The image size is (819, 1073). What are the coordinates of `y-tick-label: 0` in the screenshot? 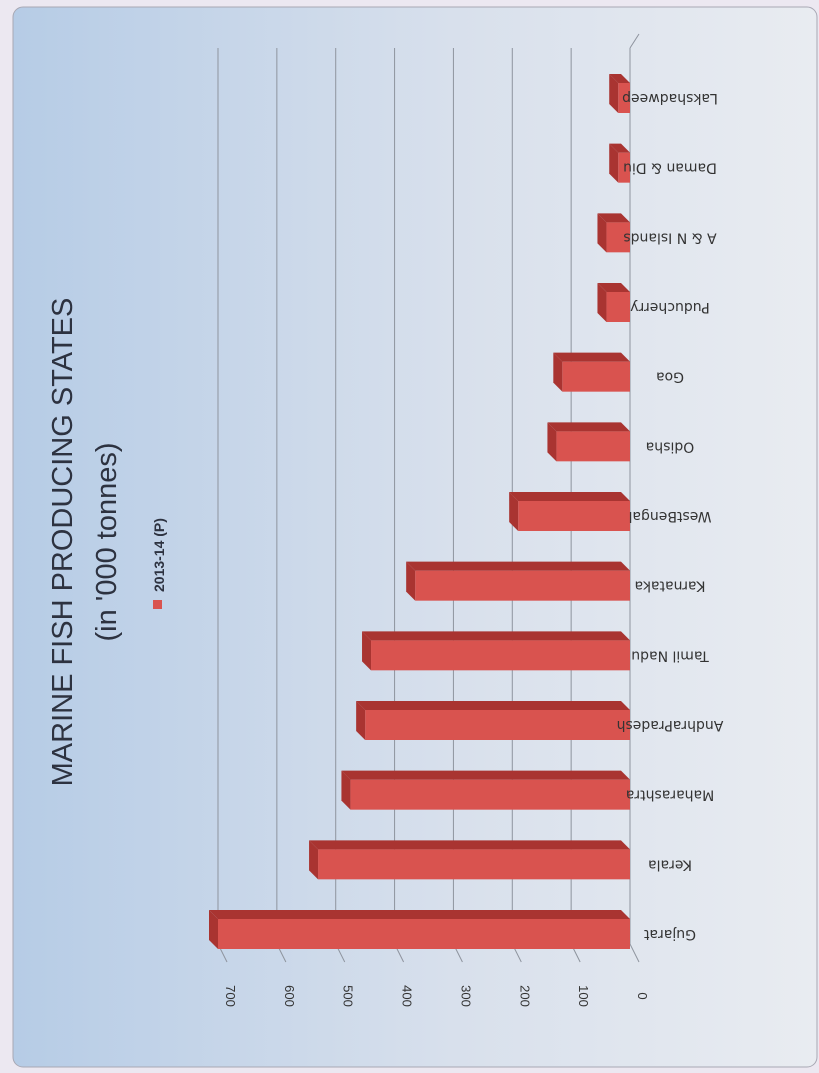 It's located at (642, 995).